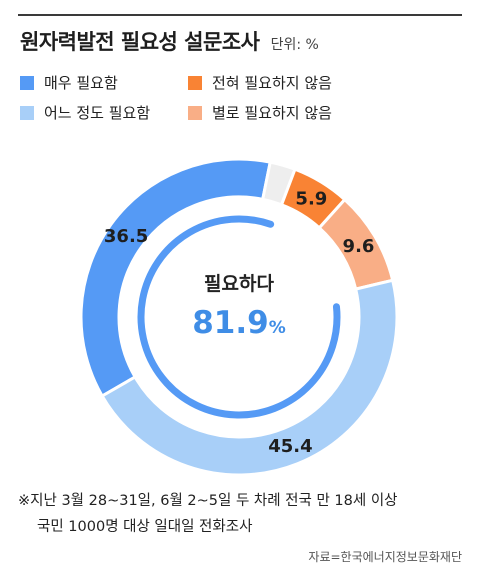 The width and height of the screenshot is (480, 581). I want to click on unit-label: 단위: %, so click(294, 45).